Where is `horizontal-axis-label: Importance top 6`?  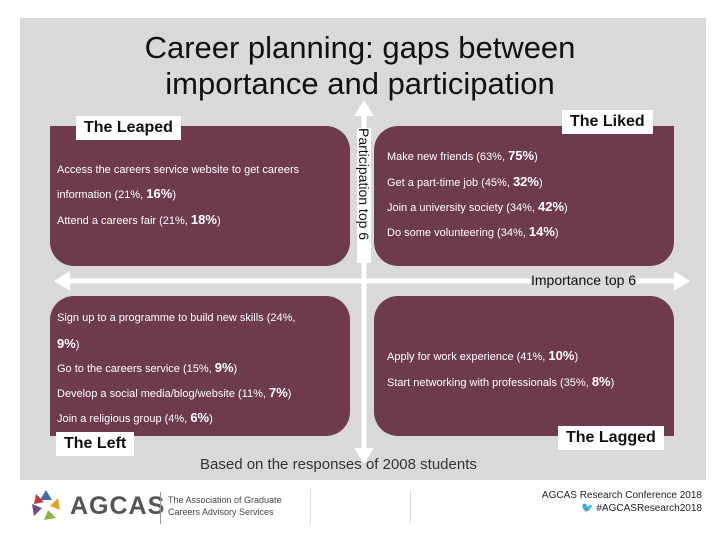 horizontal-axis-label: Importance top 6 is located at coordinates (584, 280).